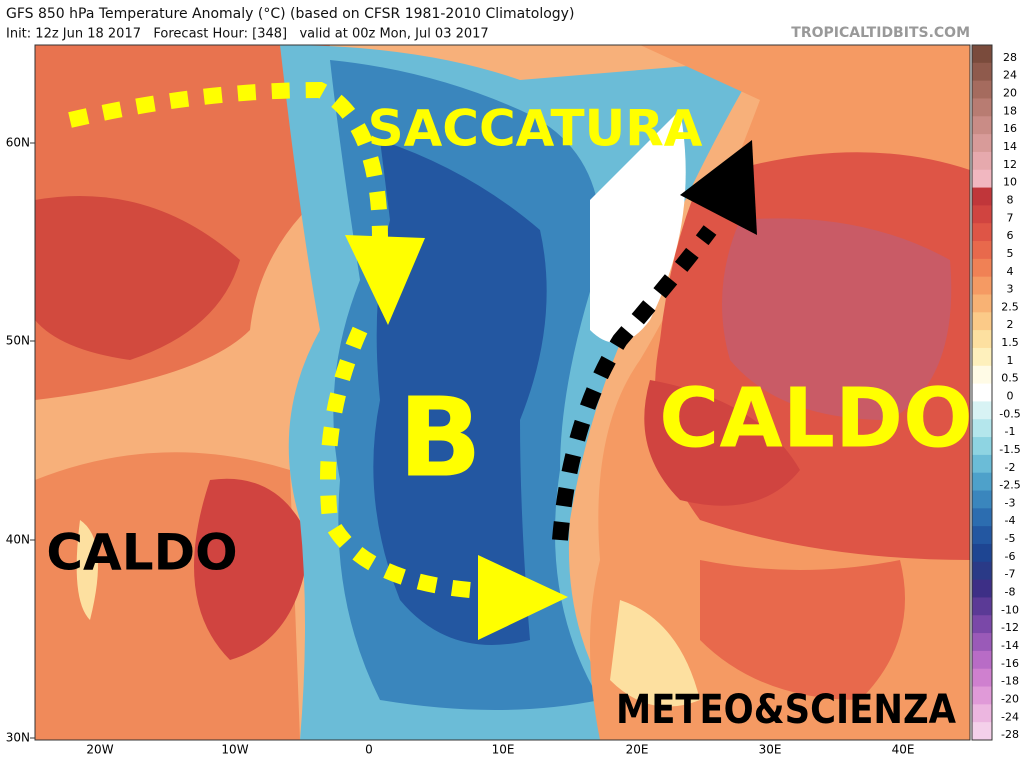 The height and width of the screenshot is (761, 1024). Describe the element at coordinates (1010, 199) in the screenshot. I see `colorbar-label: 8` at that location.